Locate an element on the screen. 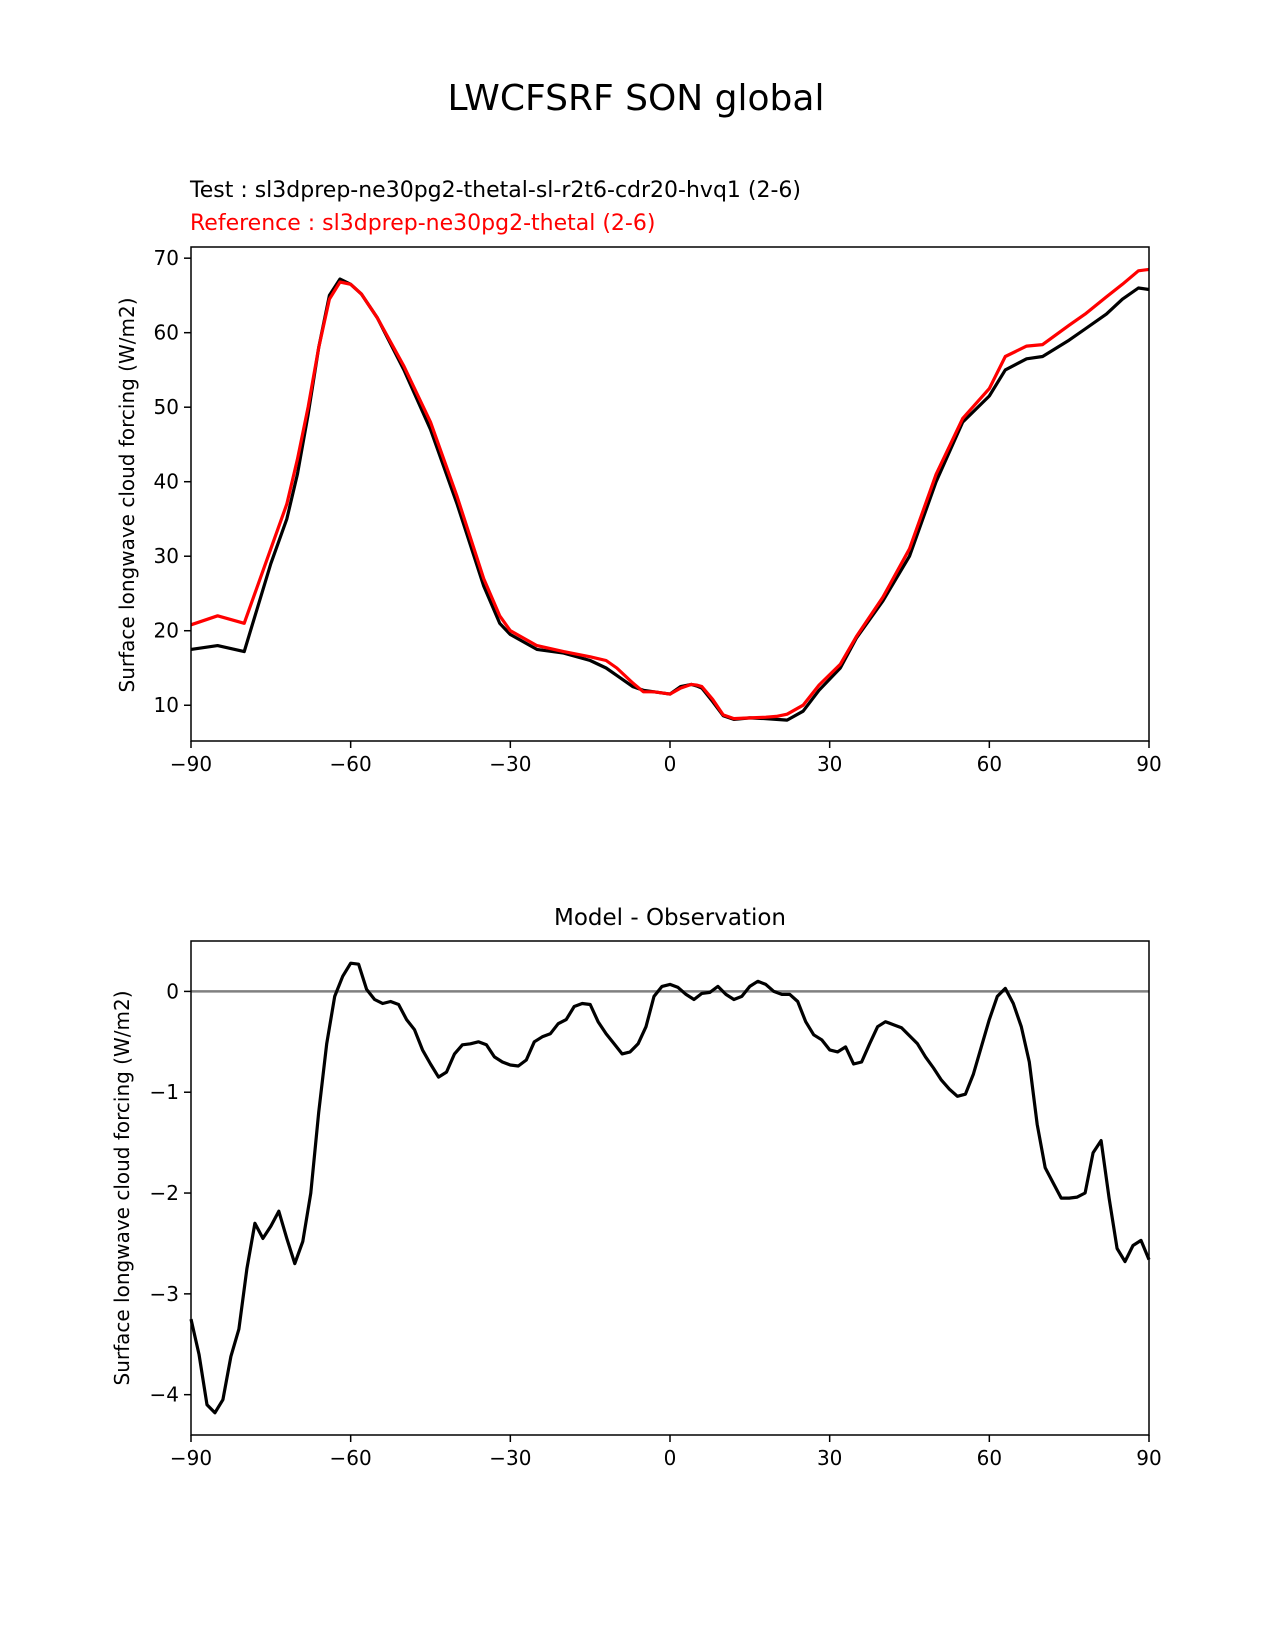 Image resolution: width=1275 pixels, height=1650 pixels. y-tick-label: 20 is located at coordinates (166, 631).